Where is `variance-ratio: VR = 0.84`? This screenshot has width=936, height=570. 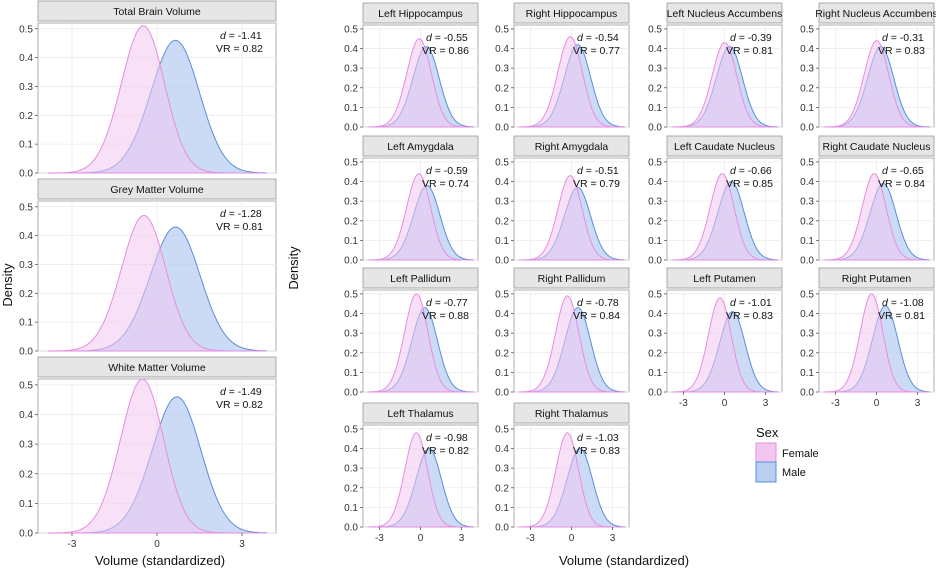 variance-ratio: VR = 0.84 is located at coordinates (901, 184).